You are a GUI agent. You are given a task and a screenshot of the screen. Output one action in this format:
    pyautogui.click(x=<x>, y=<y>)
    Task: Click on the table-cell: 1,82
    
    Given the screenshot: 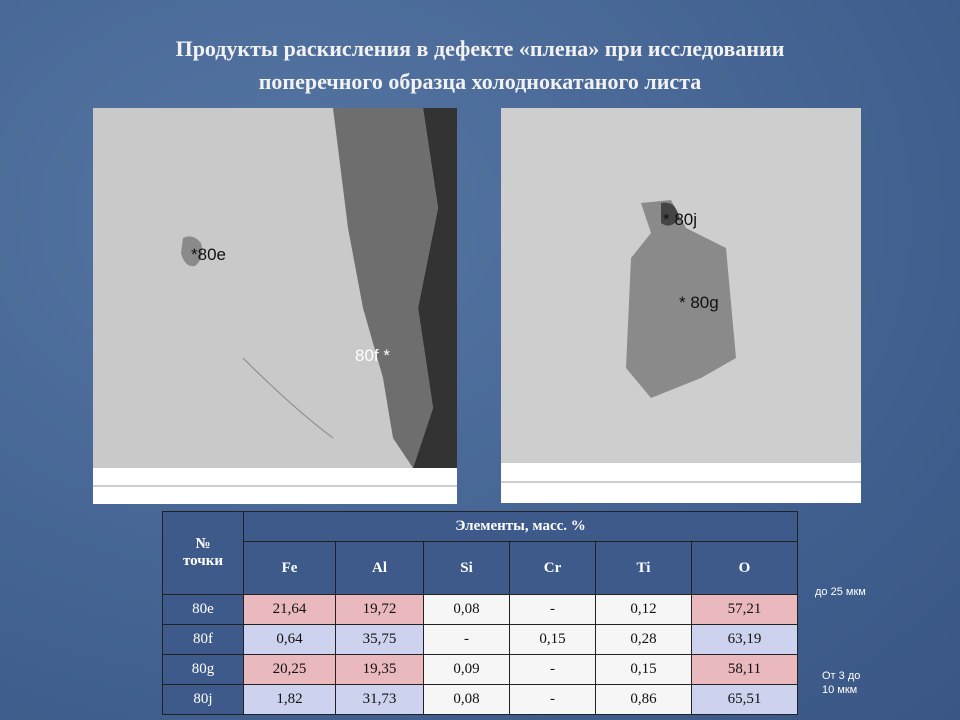 What is the action you would take?
    pyautogui.click(x=289, y=699)
    